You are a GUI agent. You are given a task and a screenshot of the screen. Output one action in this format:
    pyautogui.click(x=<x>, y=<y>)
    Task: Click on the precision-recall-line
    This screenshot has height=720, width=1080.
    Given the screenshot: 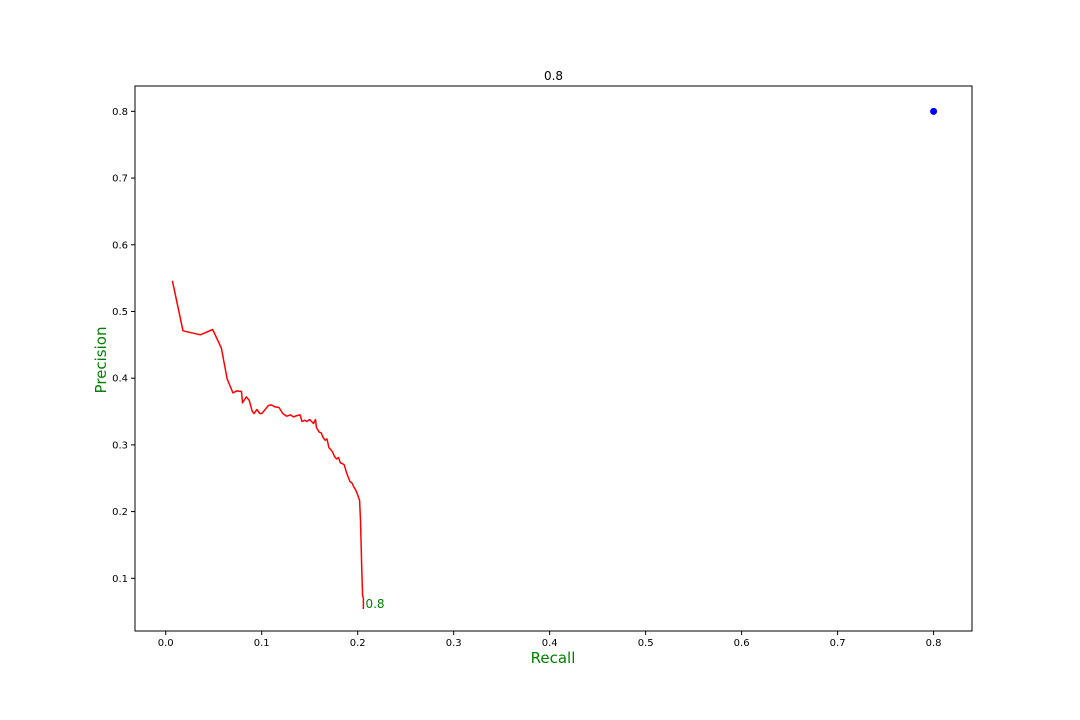 What is the action you would take?
    pyautogui.click(x=268, y=444)
    